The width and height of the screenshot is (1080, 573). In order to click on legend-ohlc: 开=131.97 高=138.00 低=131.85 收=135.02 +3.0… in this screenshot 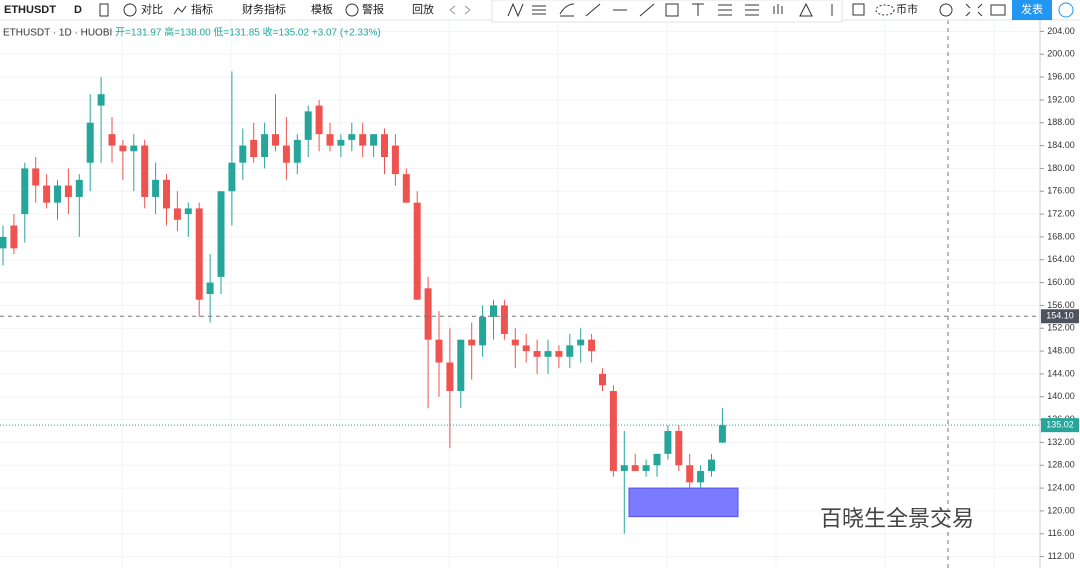, I will do `click(248, 32)`.